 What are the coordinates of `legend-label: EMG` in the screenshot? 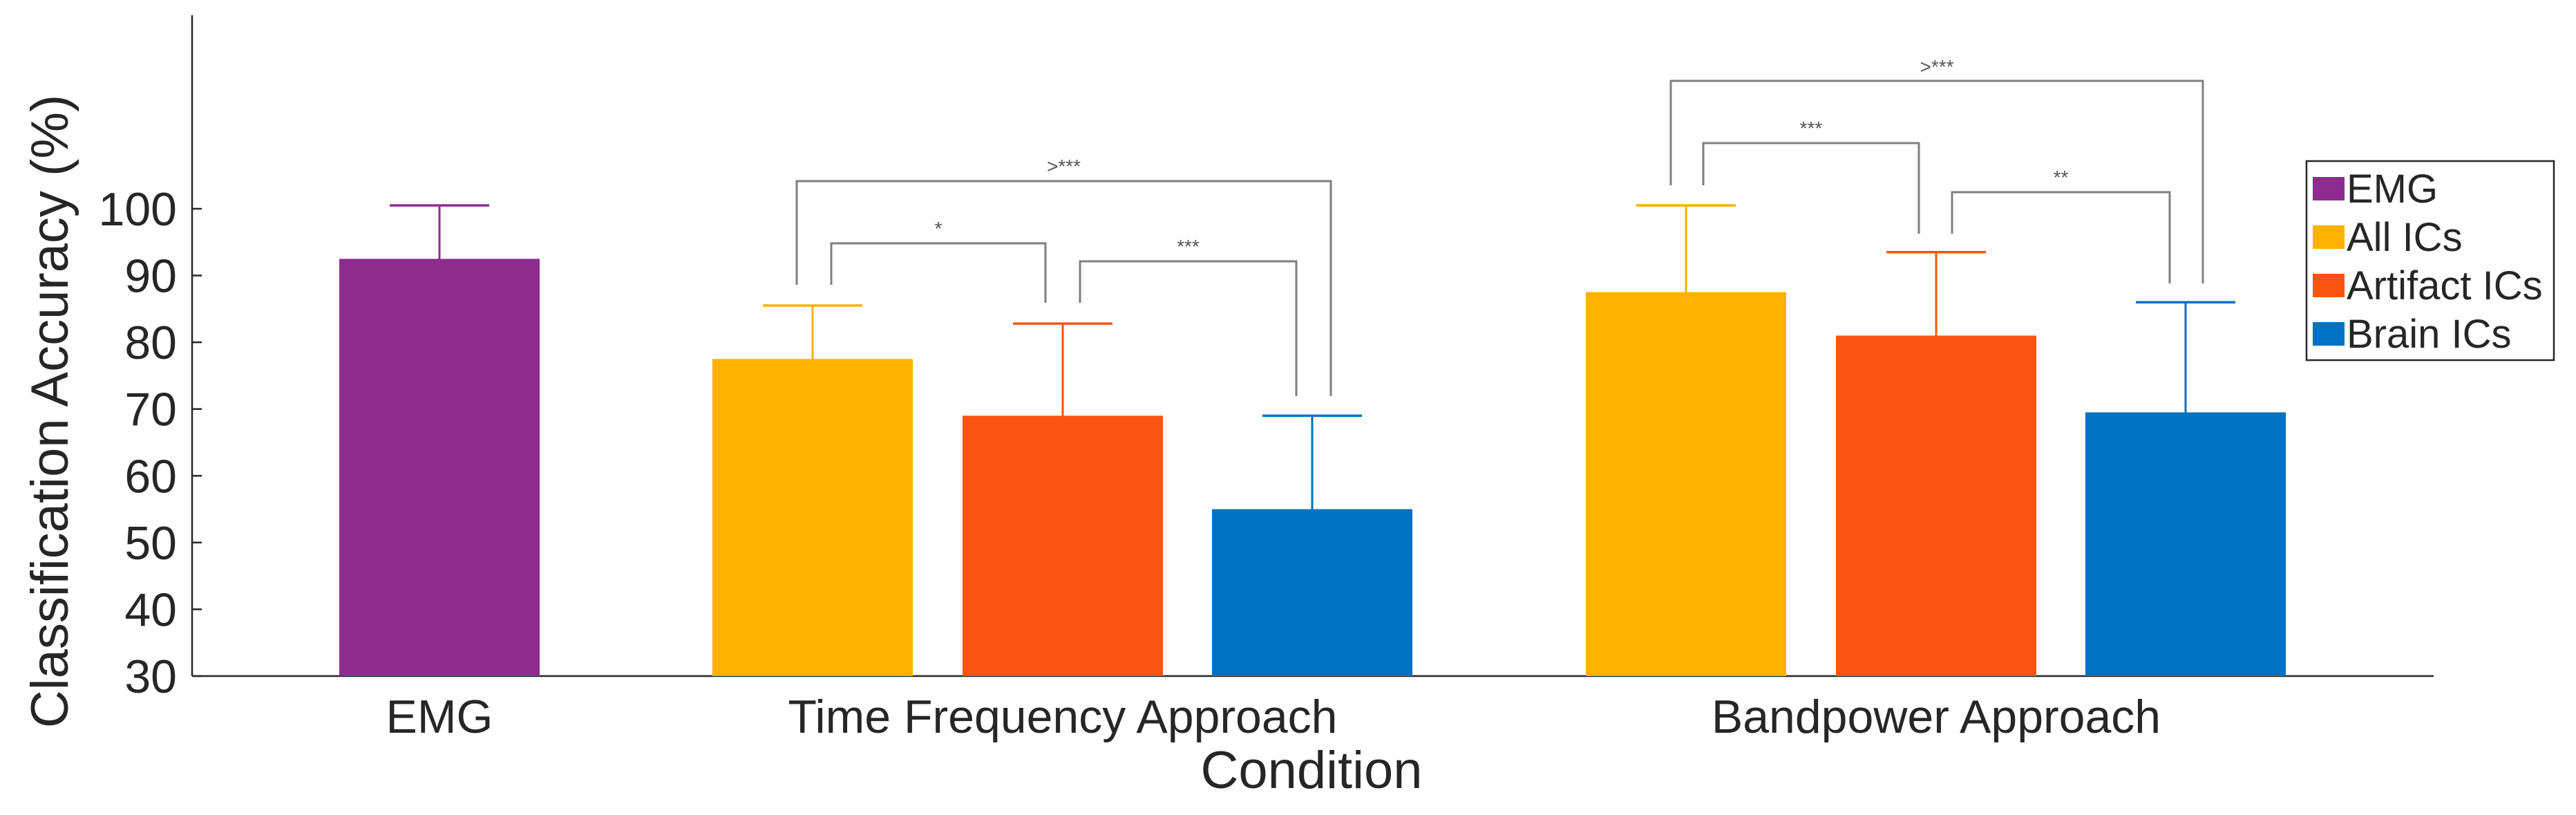 It's located at (2392, 189).